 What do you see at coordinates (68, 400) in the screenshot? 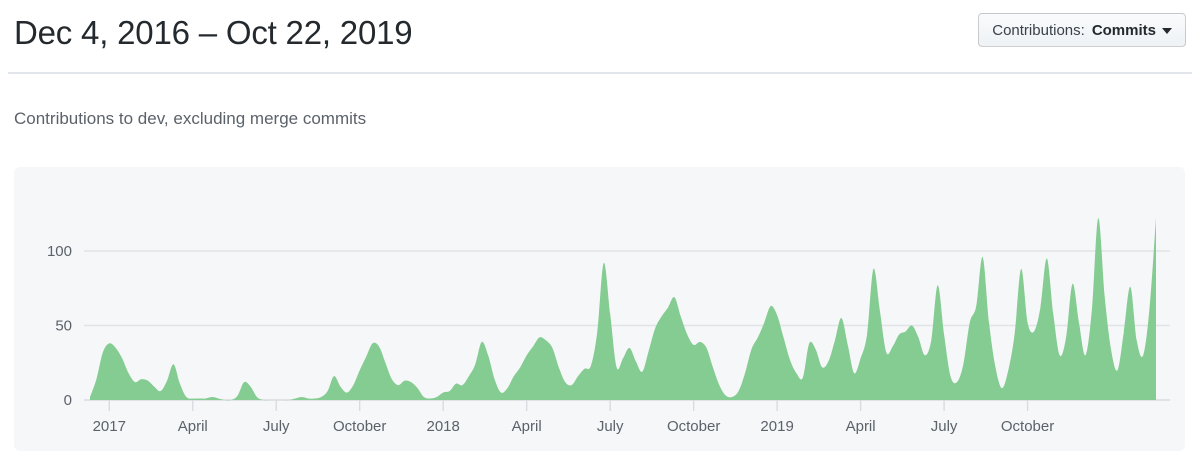
I see `y-axis-tick-label: 0` at bounding box center [68, 400].